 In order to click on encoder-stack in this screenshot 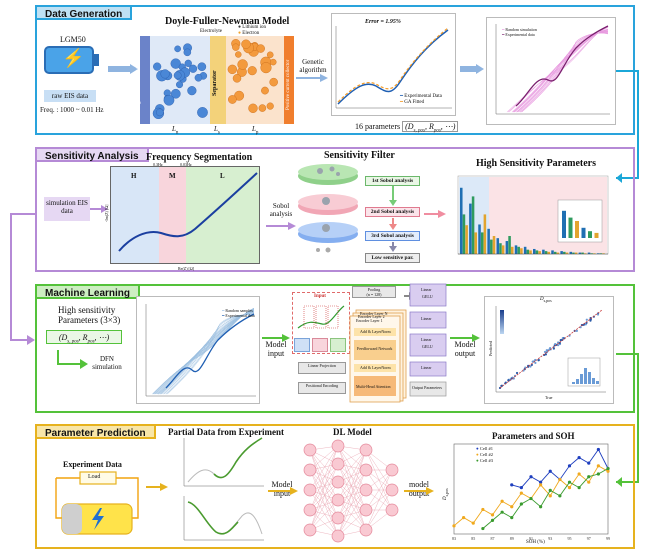, I will do `click(378, 356)`.